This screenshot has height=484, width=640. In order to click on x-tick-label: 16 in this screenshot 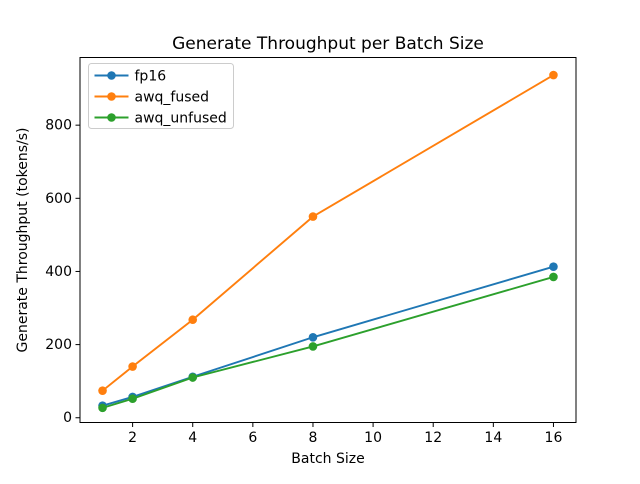, I will do `click(554, 438)`.